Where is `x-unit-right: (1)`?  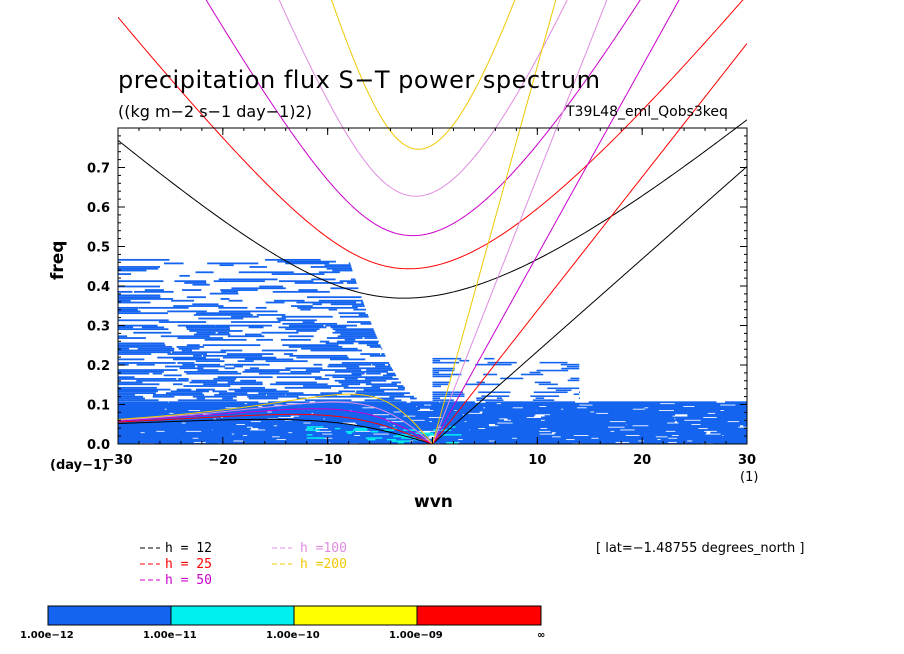
x-unit-right: (1) is located at coordinates (749, 477).